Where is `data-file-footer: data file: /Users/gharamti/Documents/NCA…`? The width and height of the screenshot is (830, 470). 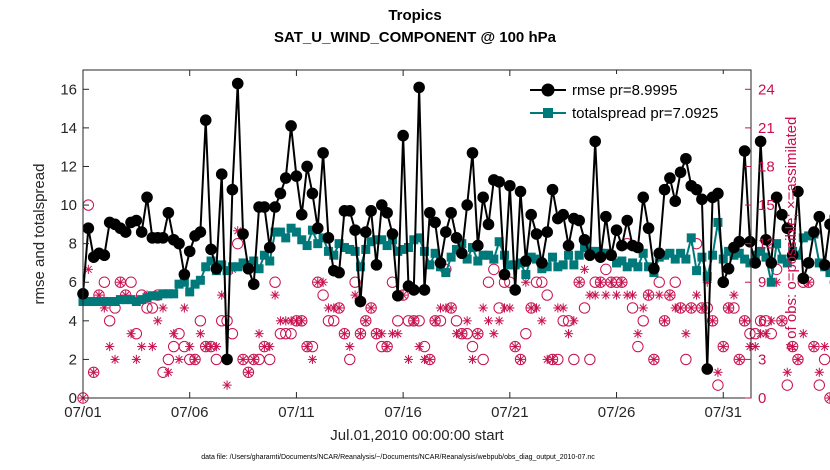 data-file-footer: data file: /Users/gharamti/Documents/NCA… is located at coordinates (398, 457).